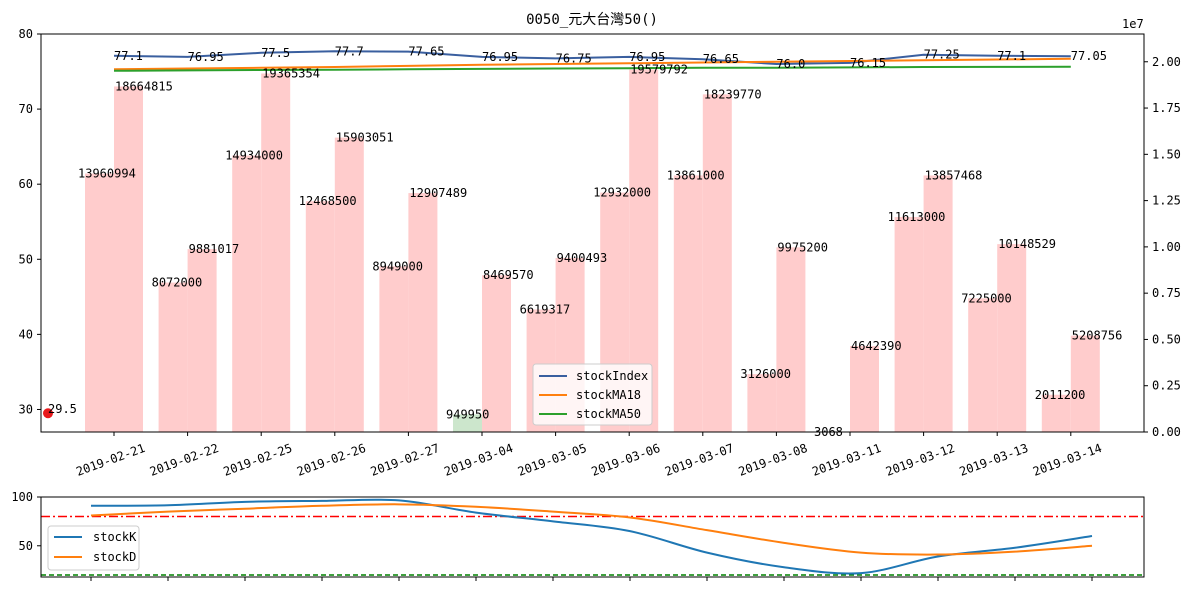 The height and width of the screenshot is (594, 1189). I want to click on x-tick-label: 2019-03-13, so click(993, 460).